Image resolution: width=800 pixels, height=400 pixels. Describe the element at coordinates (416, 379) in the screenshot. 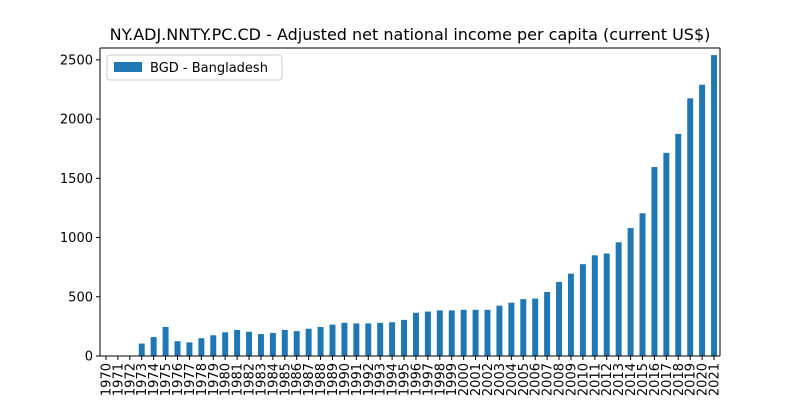

I see `x-tick-label-1996: 1996` at that location.